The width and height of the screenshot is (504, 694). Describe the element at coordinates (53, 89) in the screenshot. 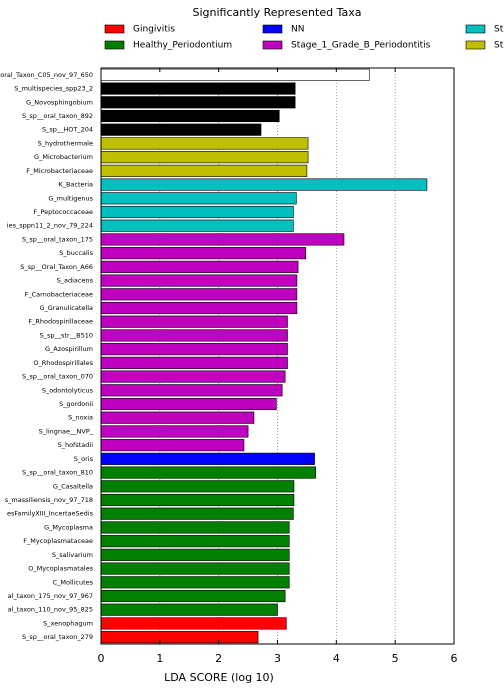

I see `y-tick-label: S_multispecies_spp23_2` at that location.